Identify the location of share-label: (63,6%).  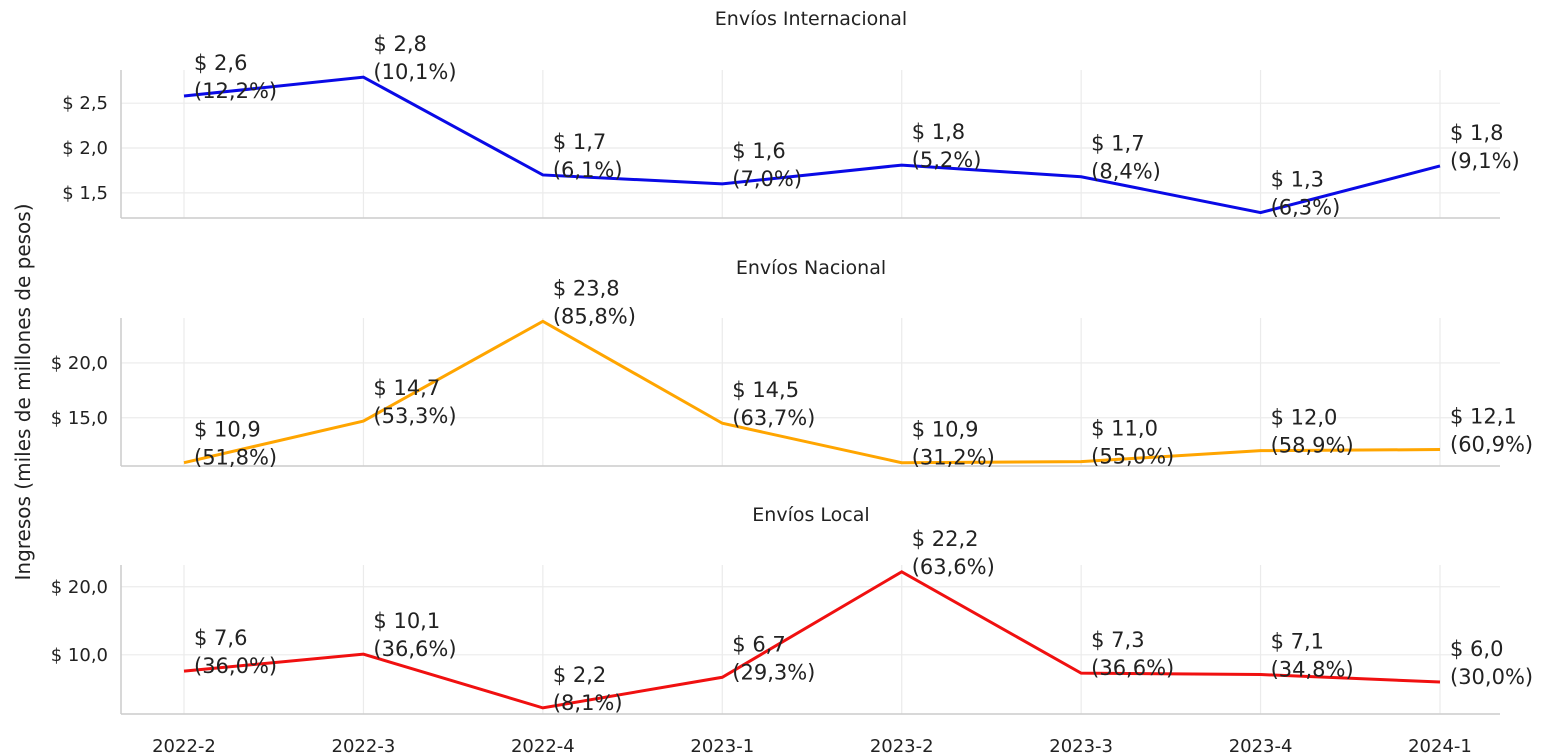
(953, 567).